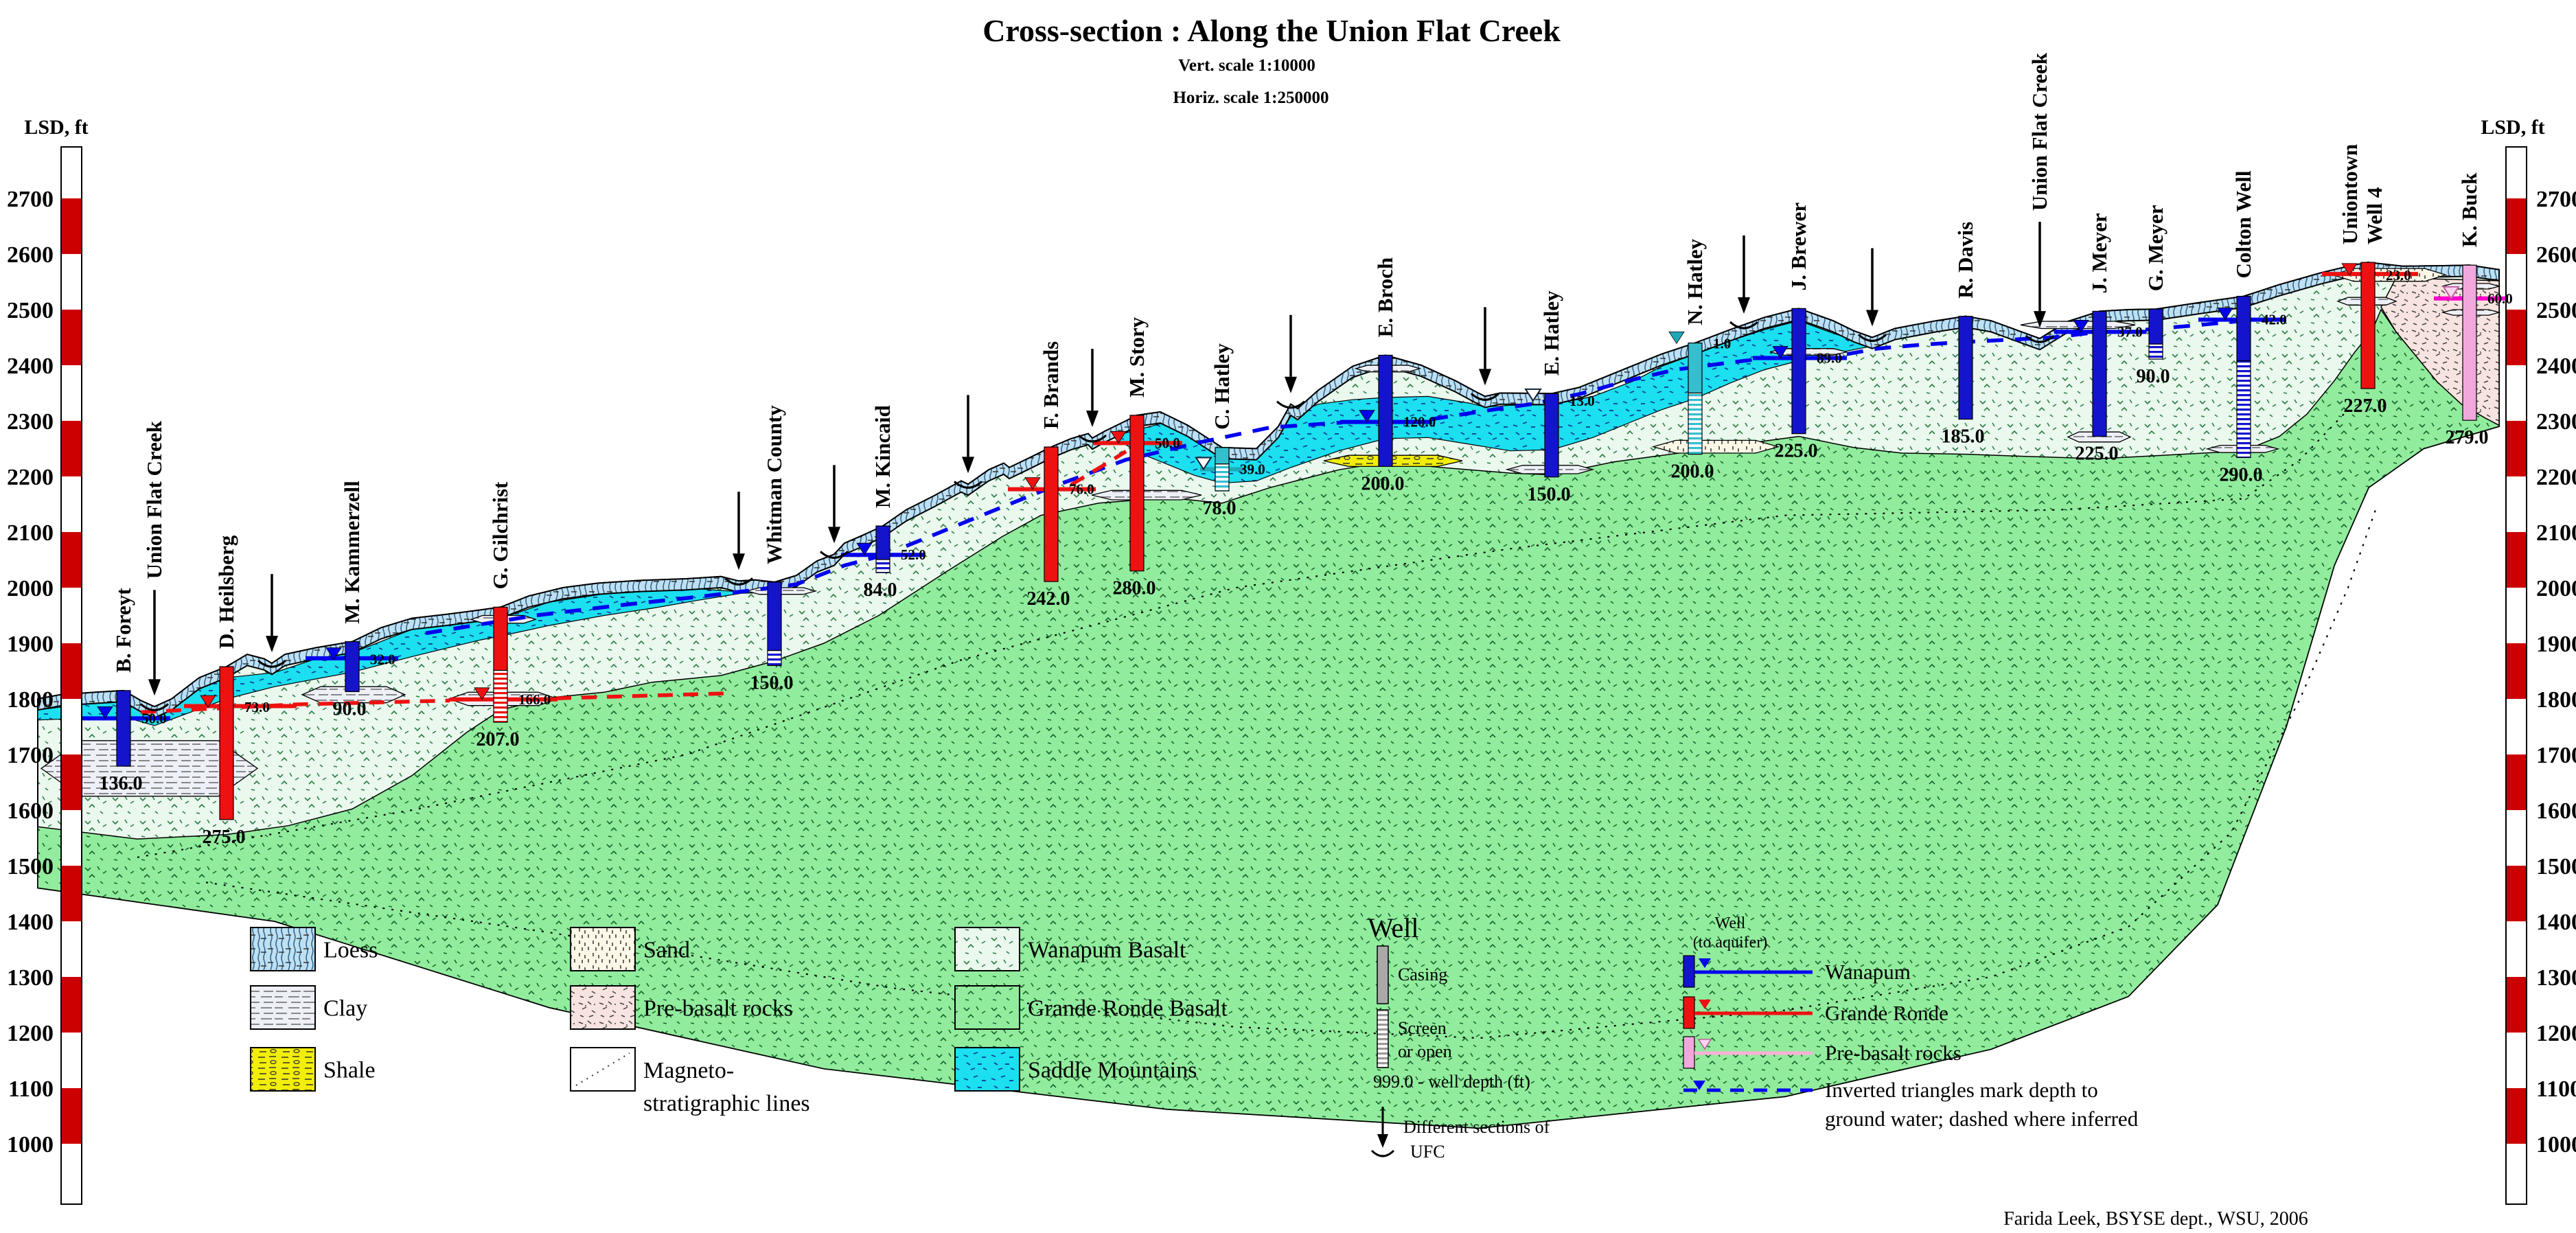 This screenshot has height=1233, width=2576. Describe the element at coordinates (1704, 1044) in the screenshot. I see `aquifer-triangle` at that location.